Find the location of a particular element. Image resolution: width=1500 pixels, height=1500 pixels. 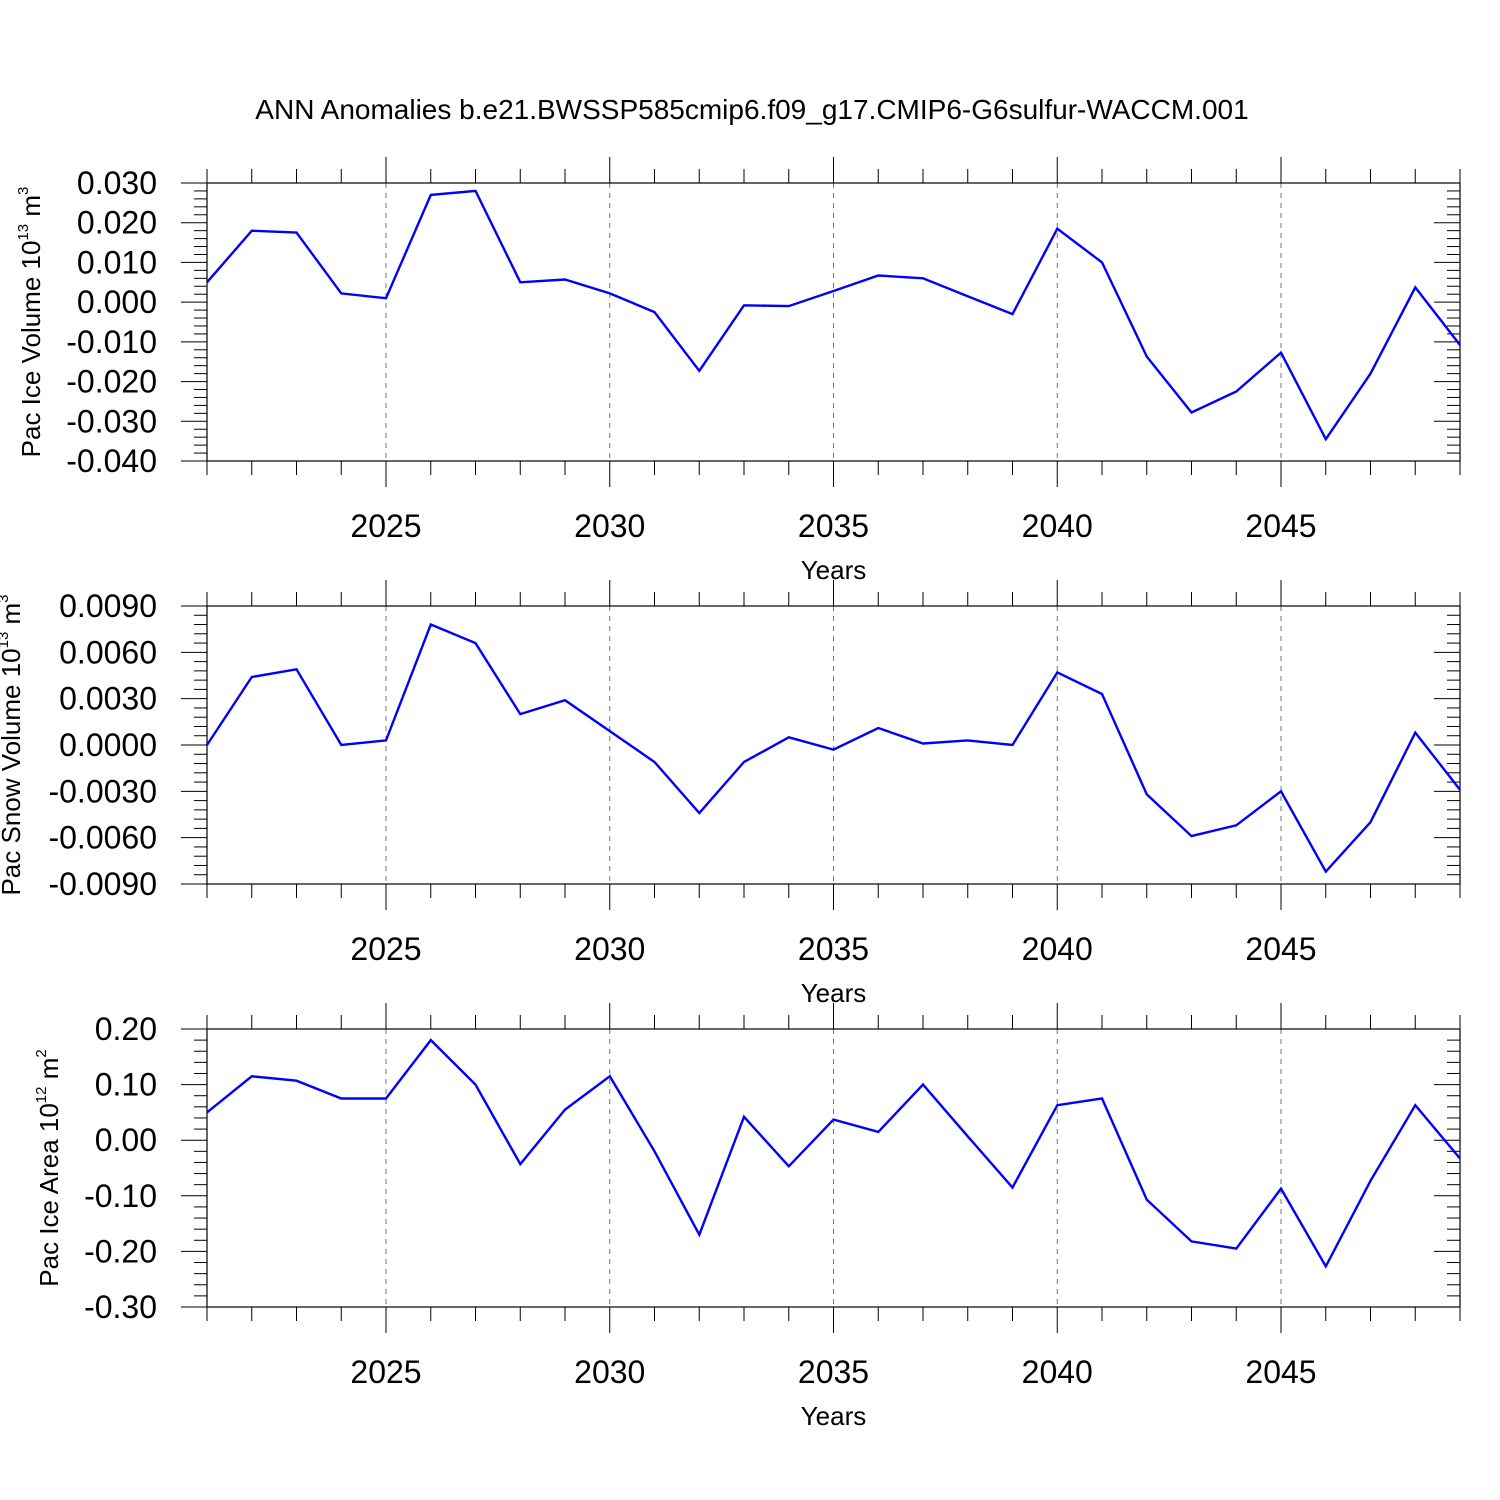

y-tick-label: 0.10 is located at coordinates (126, 1085).